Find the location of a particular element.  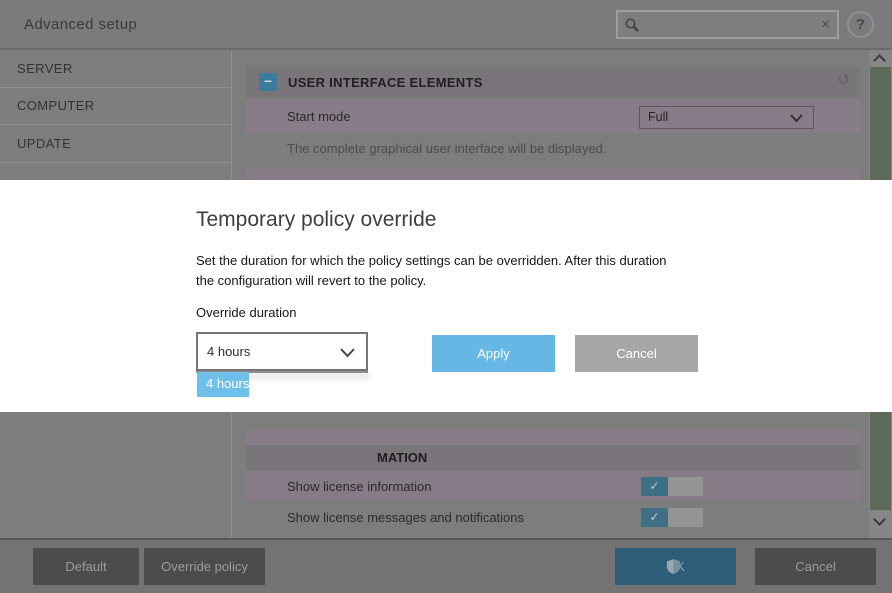

dialog-title: Temporary policy override is located at coordinates (316, 219).